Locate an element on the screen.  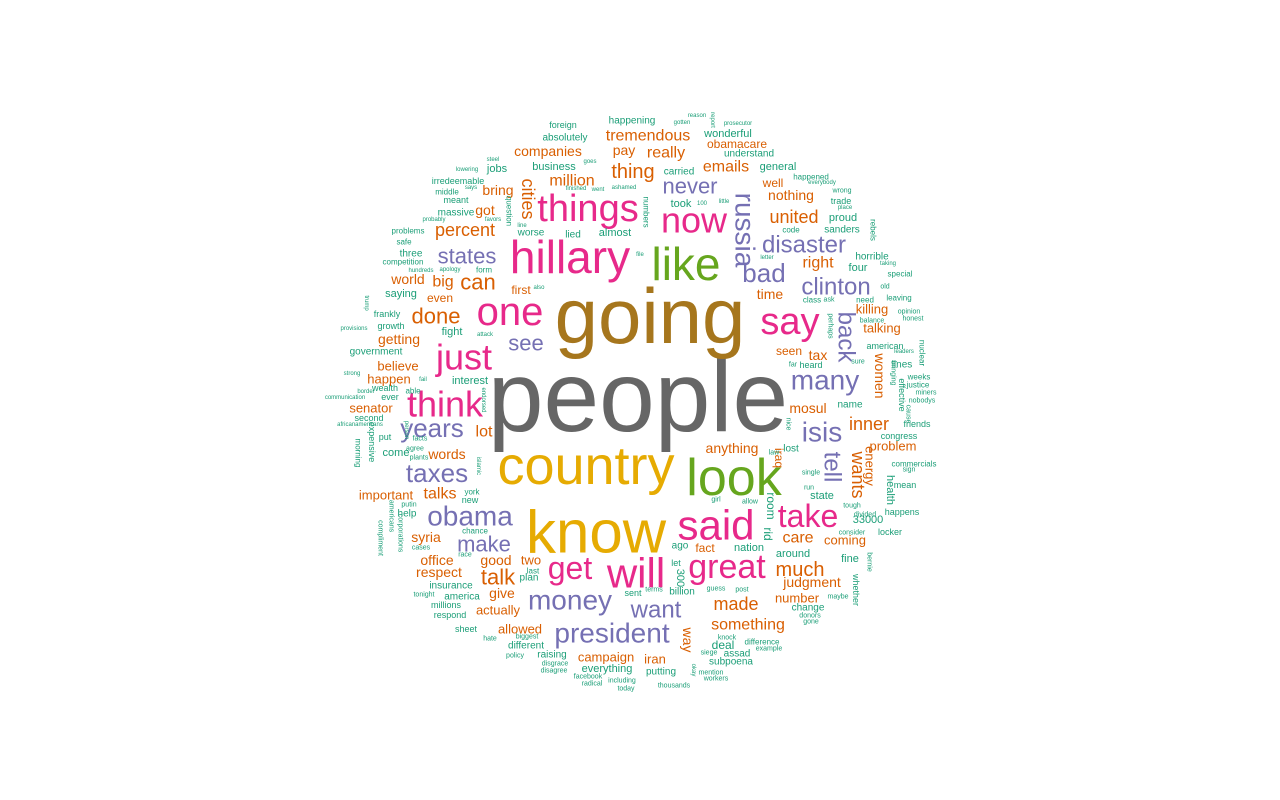
word-probably: probably is located at coordinates (433, 220).